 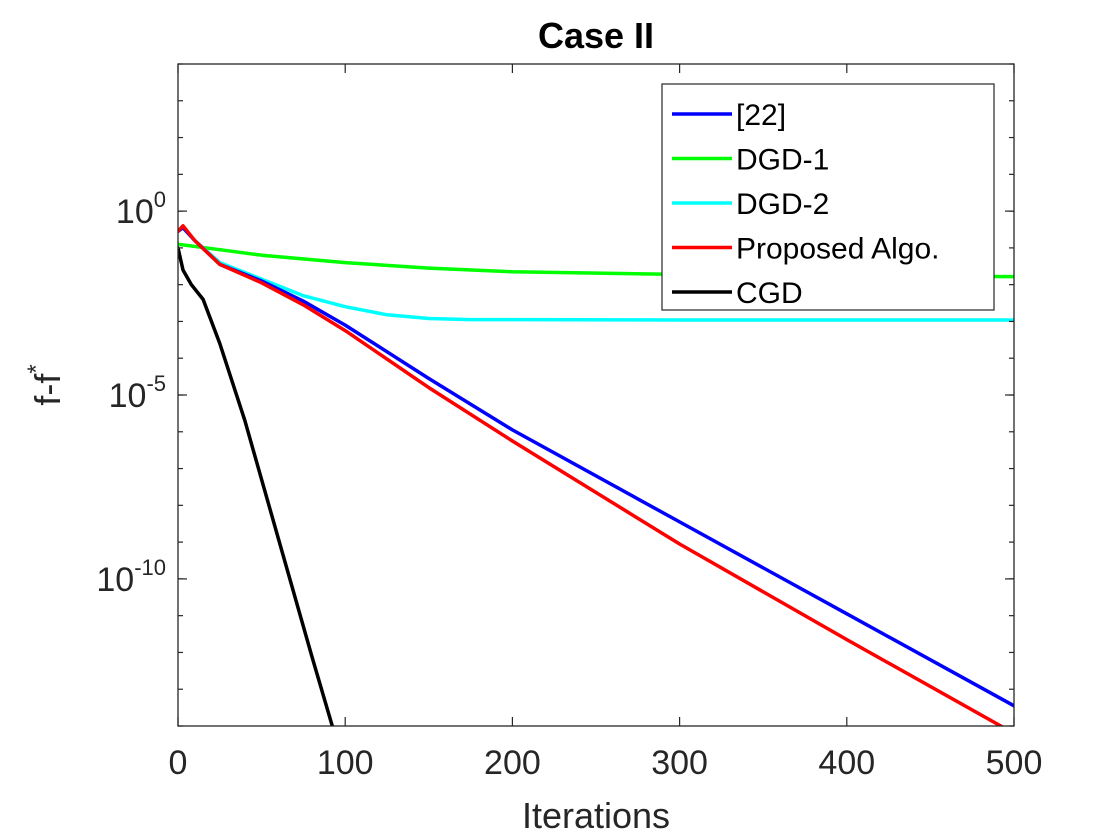 I want to click on x-tick-label: 300, so click(x=679, y=763).